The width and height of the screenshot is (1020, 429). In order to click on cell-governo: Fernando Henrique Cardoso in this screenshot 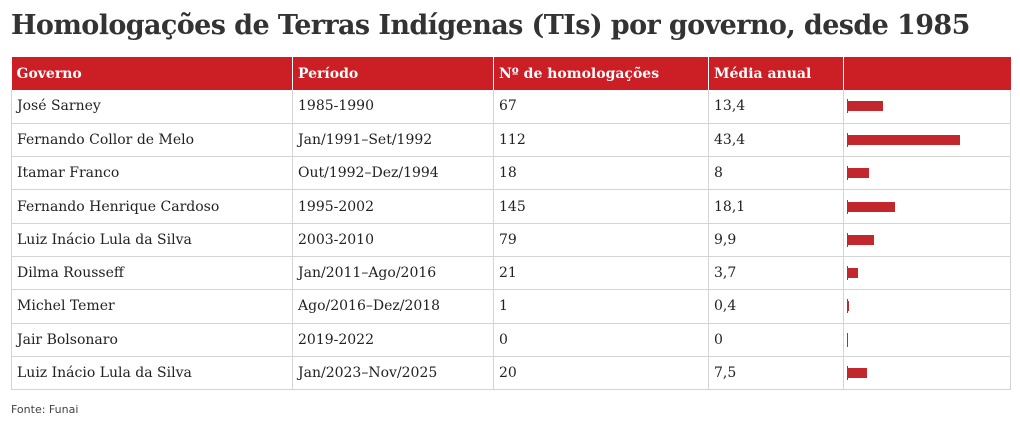, I will do `click(152, 206)`.